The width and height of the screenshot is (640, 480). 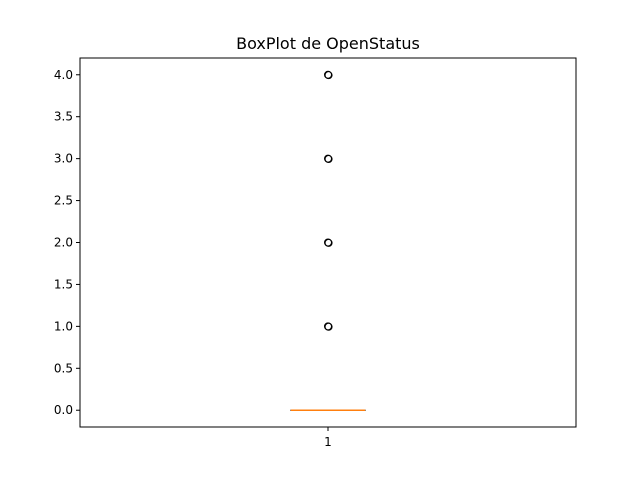 What do you see at coordinates (63, 243) in the screenshot?
I see `y-tick-label: 2.0` at bounding box center [63, 243].